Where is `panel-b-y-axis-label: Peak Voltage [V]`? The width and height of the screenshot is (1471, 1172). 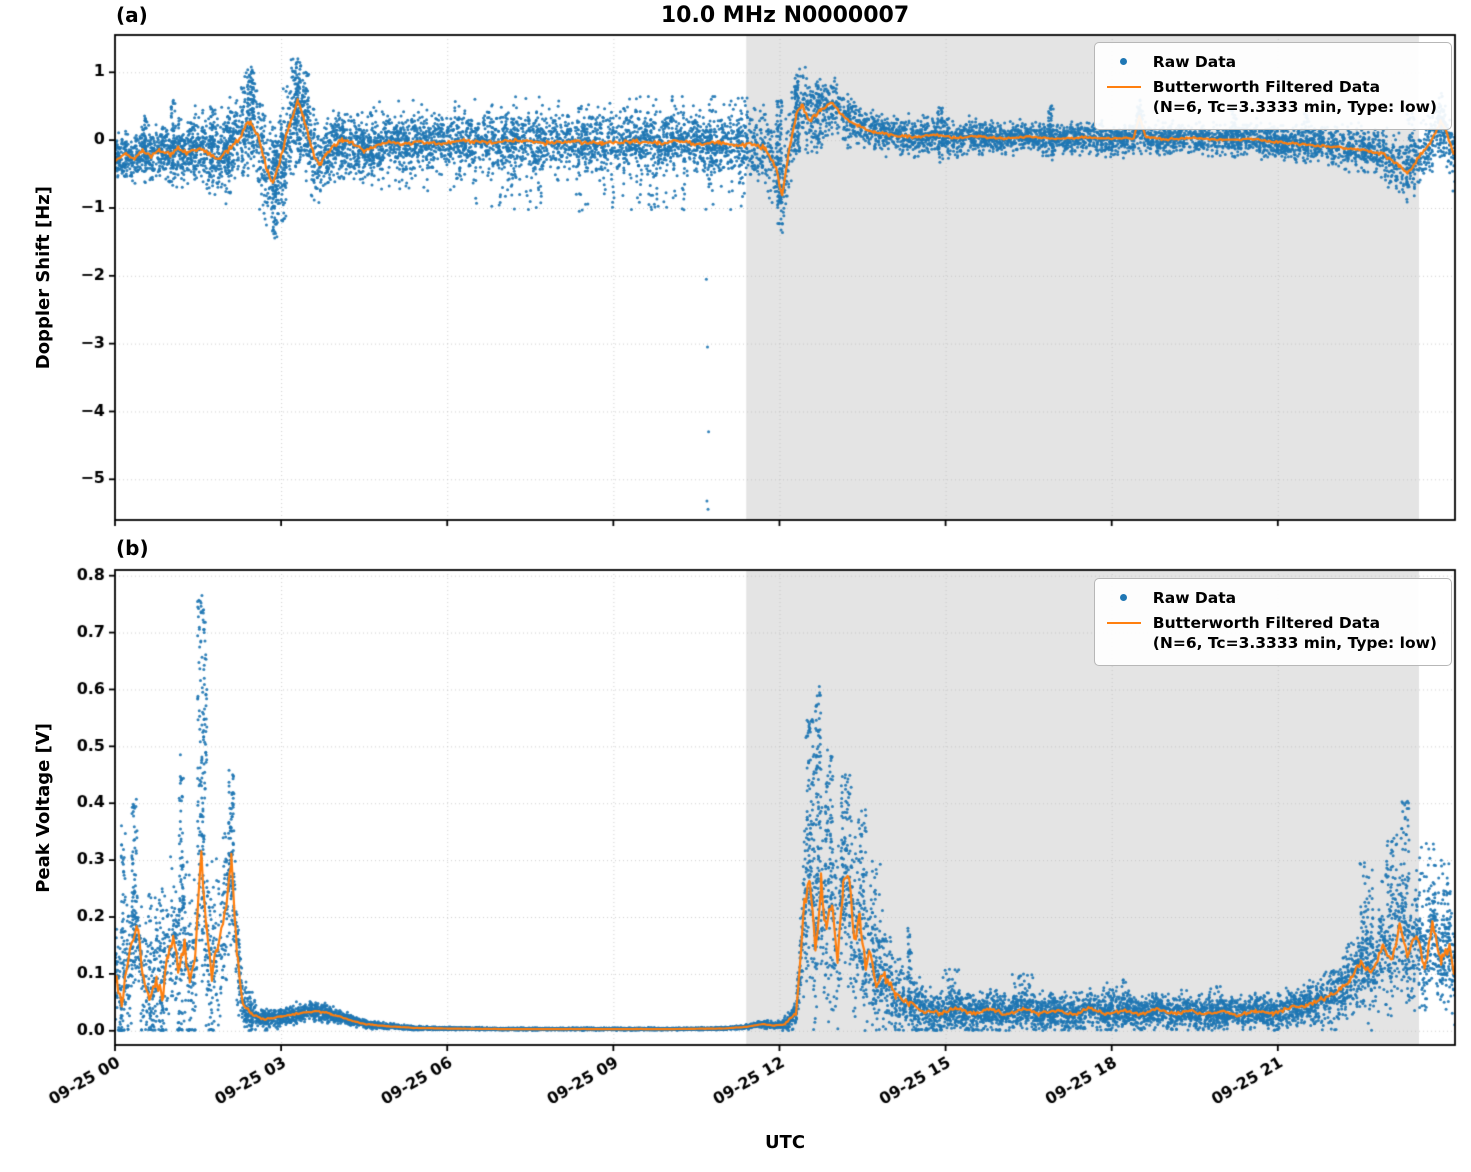
panel-b-y-axis-label: Peak Voltage [V] is located at coordinates (43, 807).